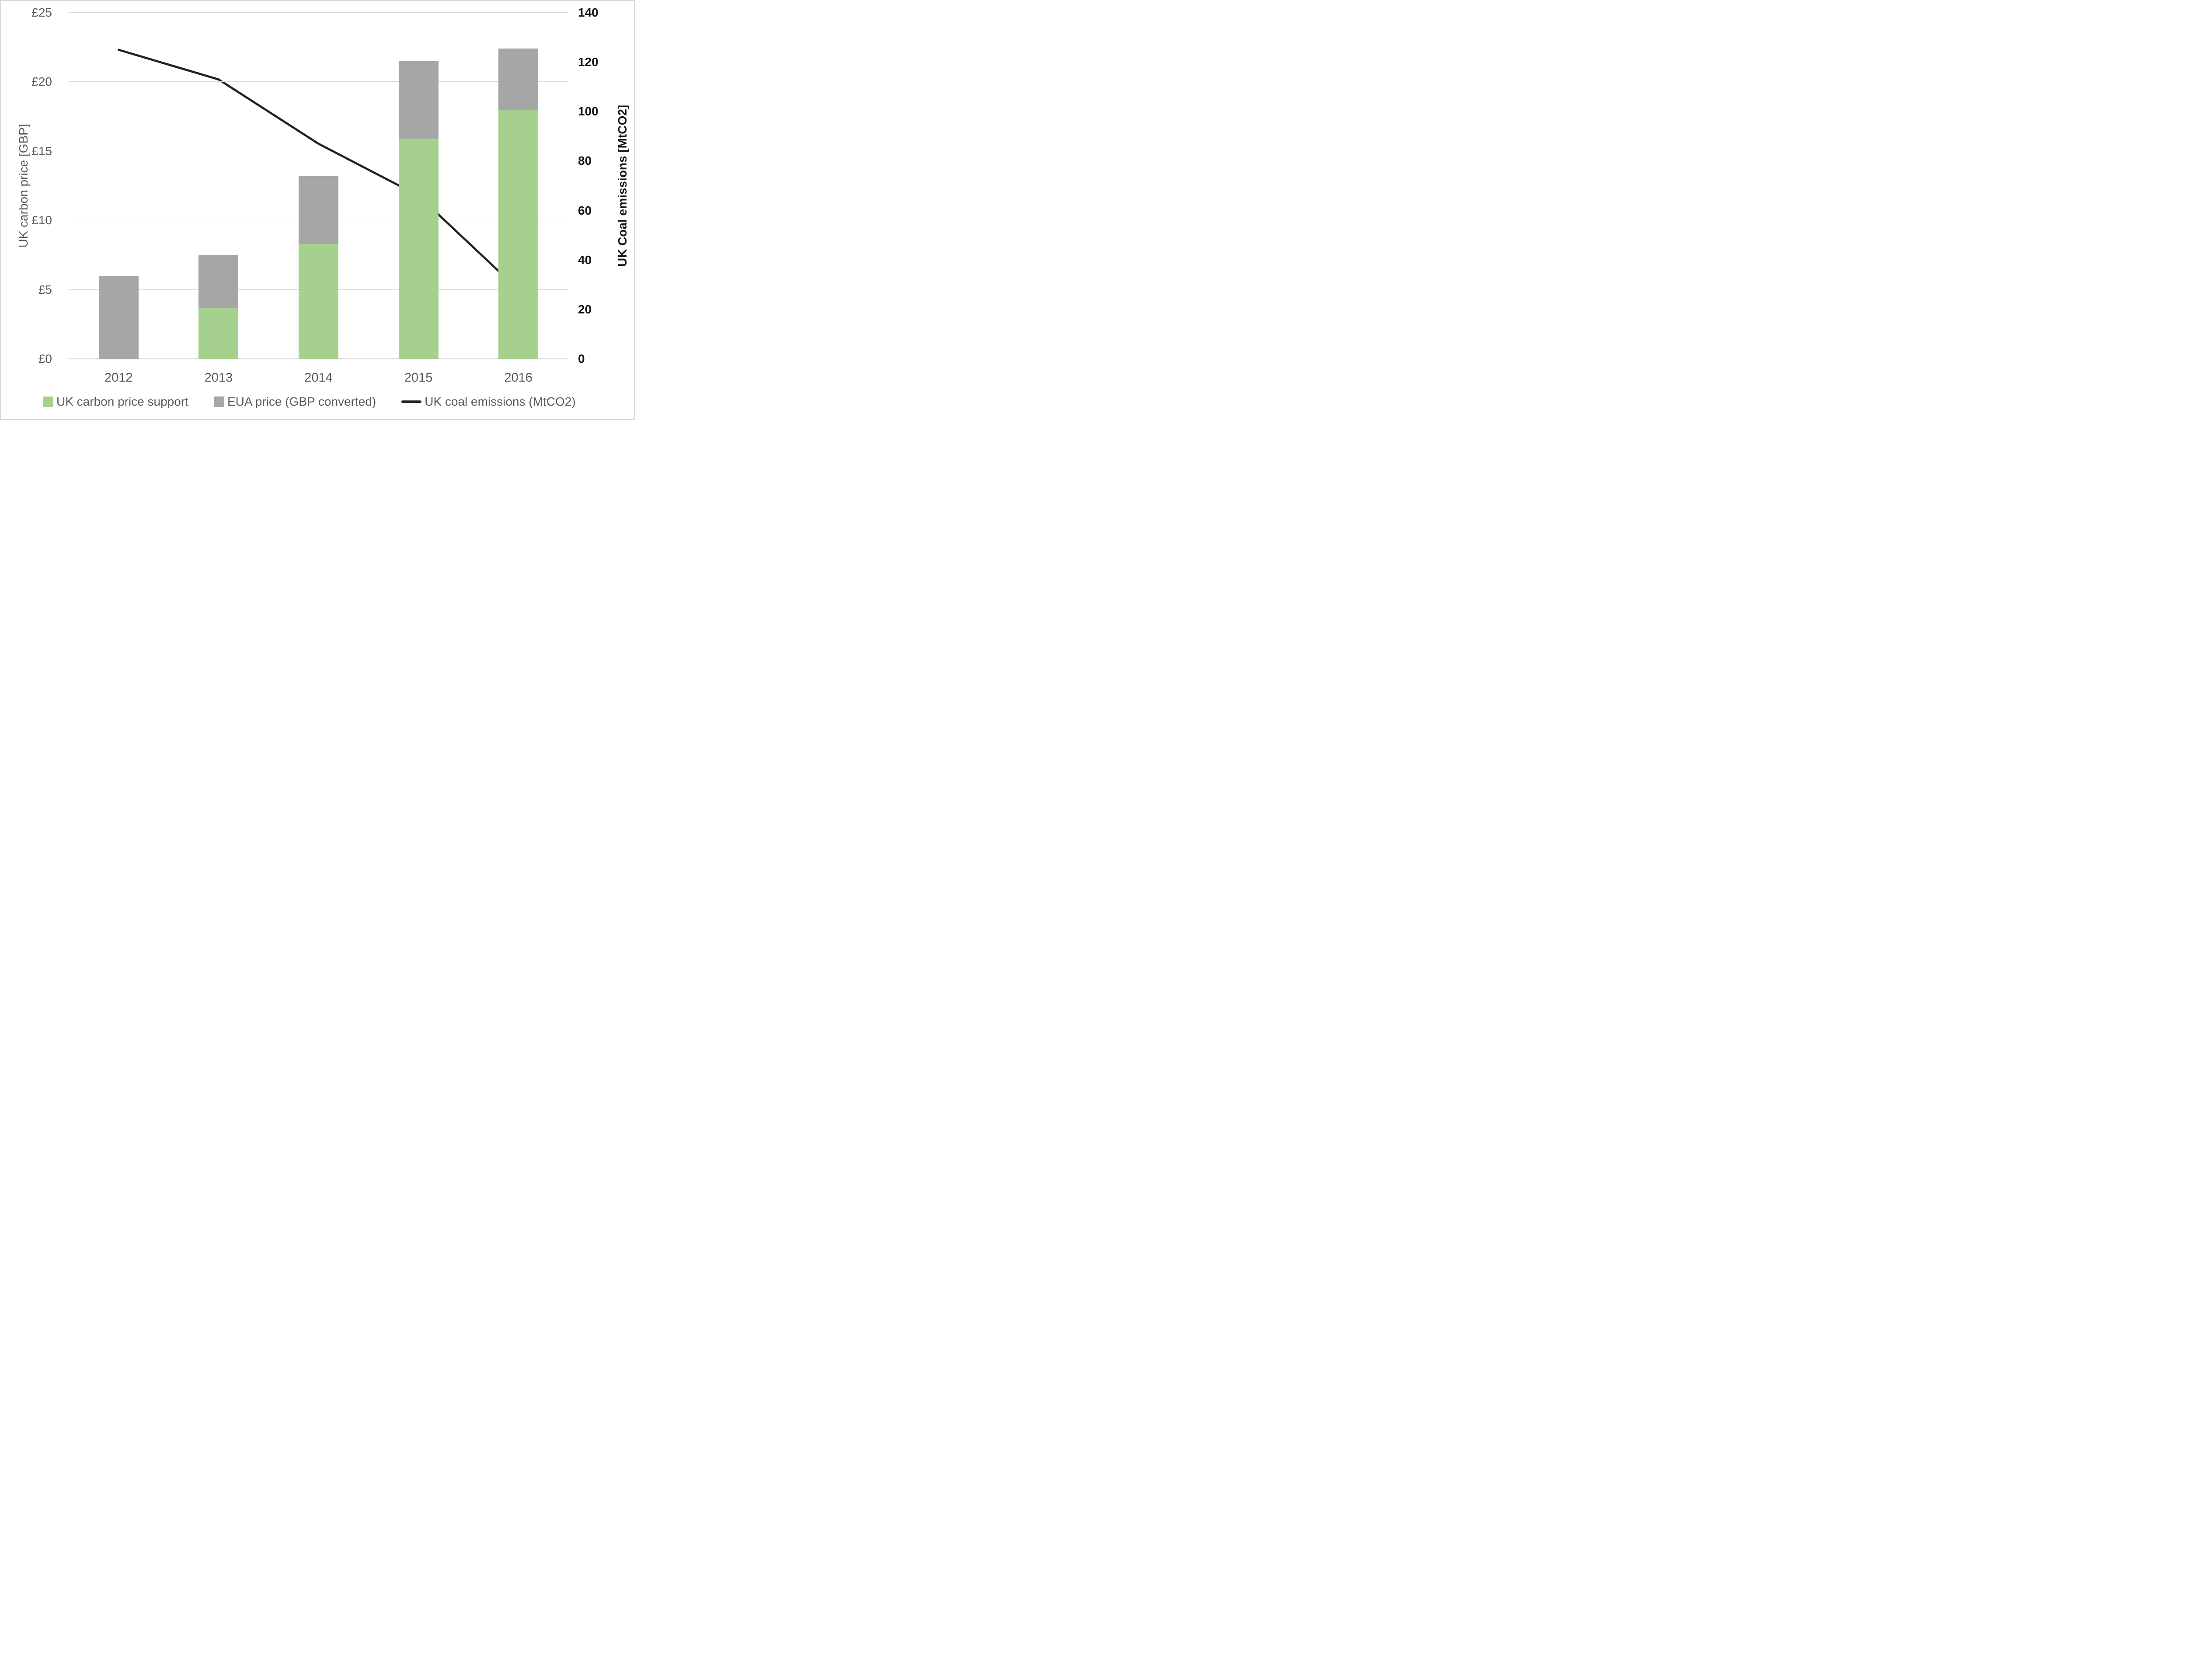 This screenshot has width=2186, height=1680. What do you see at coordinates (41, 82) in the screenshot?
I see `left-axis-tick-label: £20` at bounding box center [41, 82].